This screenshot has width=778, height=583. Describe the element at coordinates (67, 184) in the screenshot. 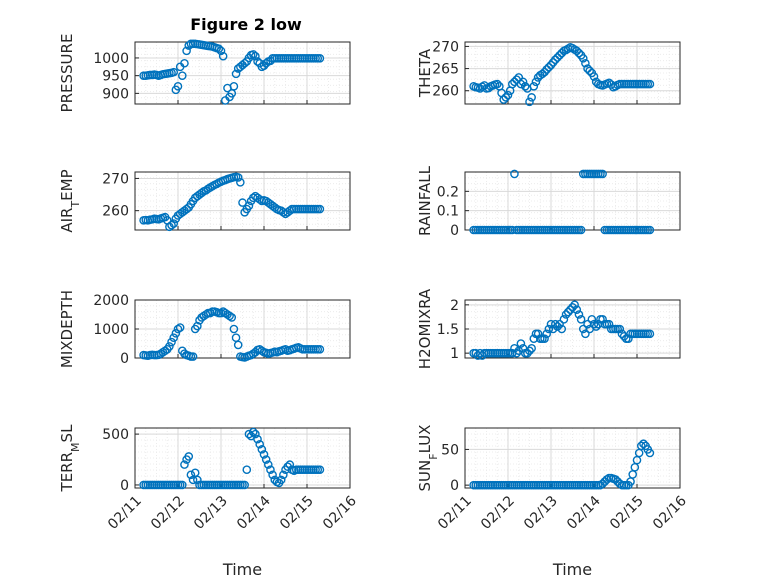

I see `y-axis-label-rest: EMP` at that location.